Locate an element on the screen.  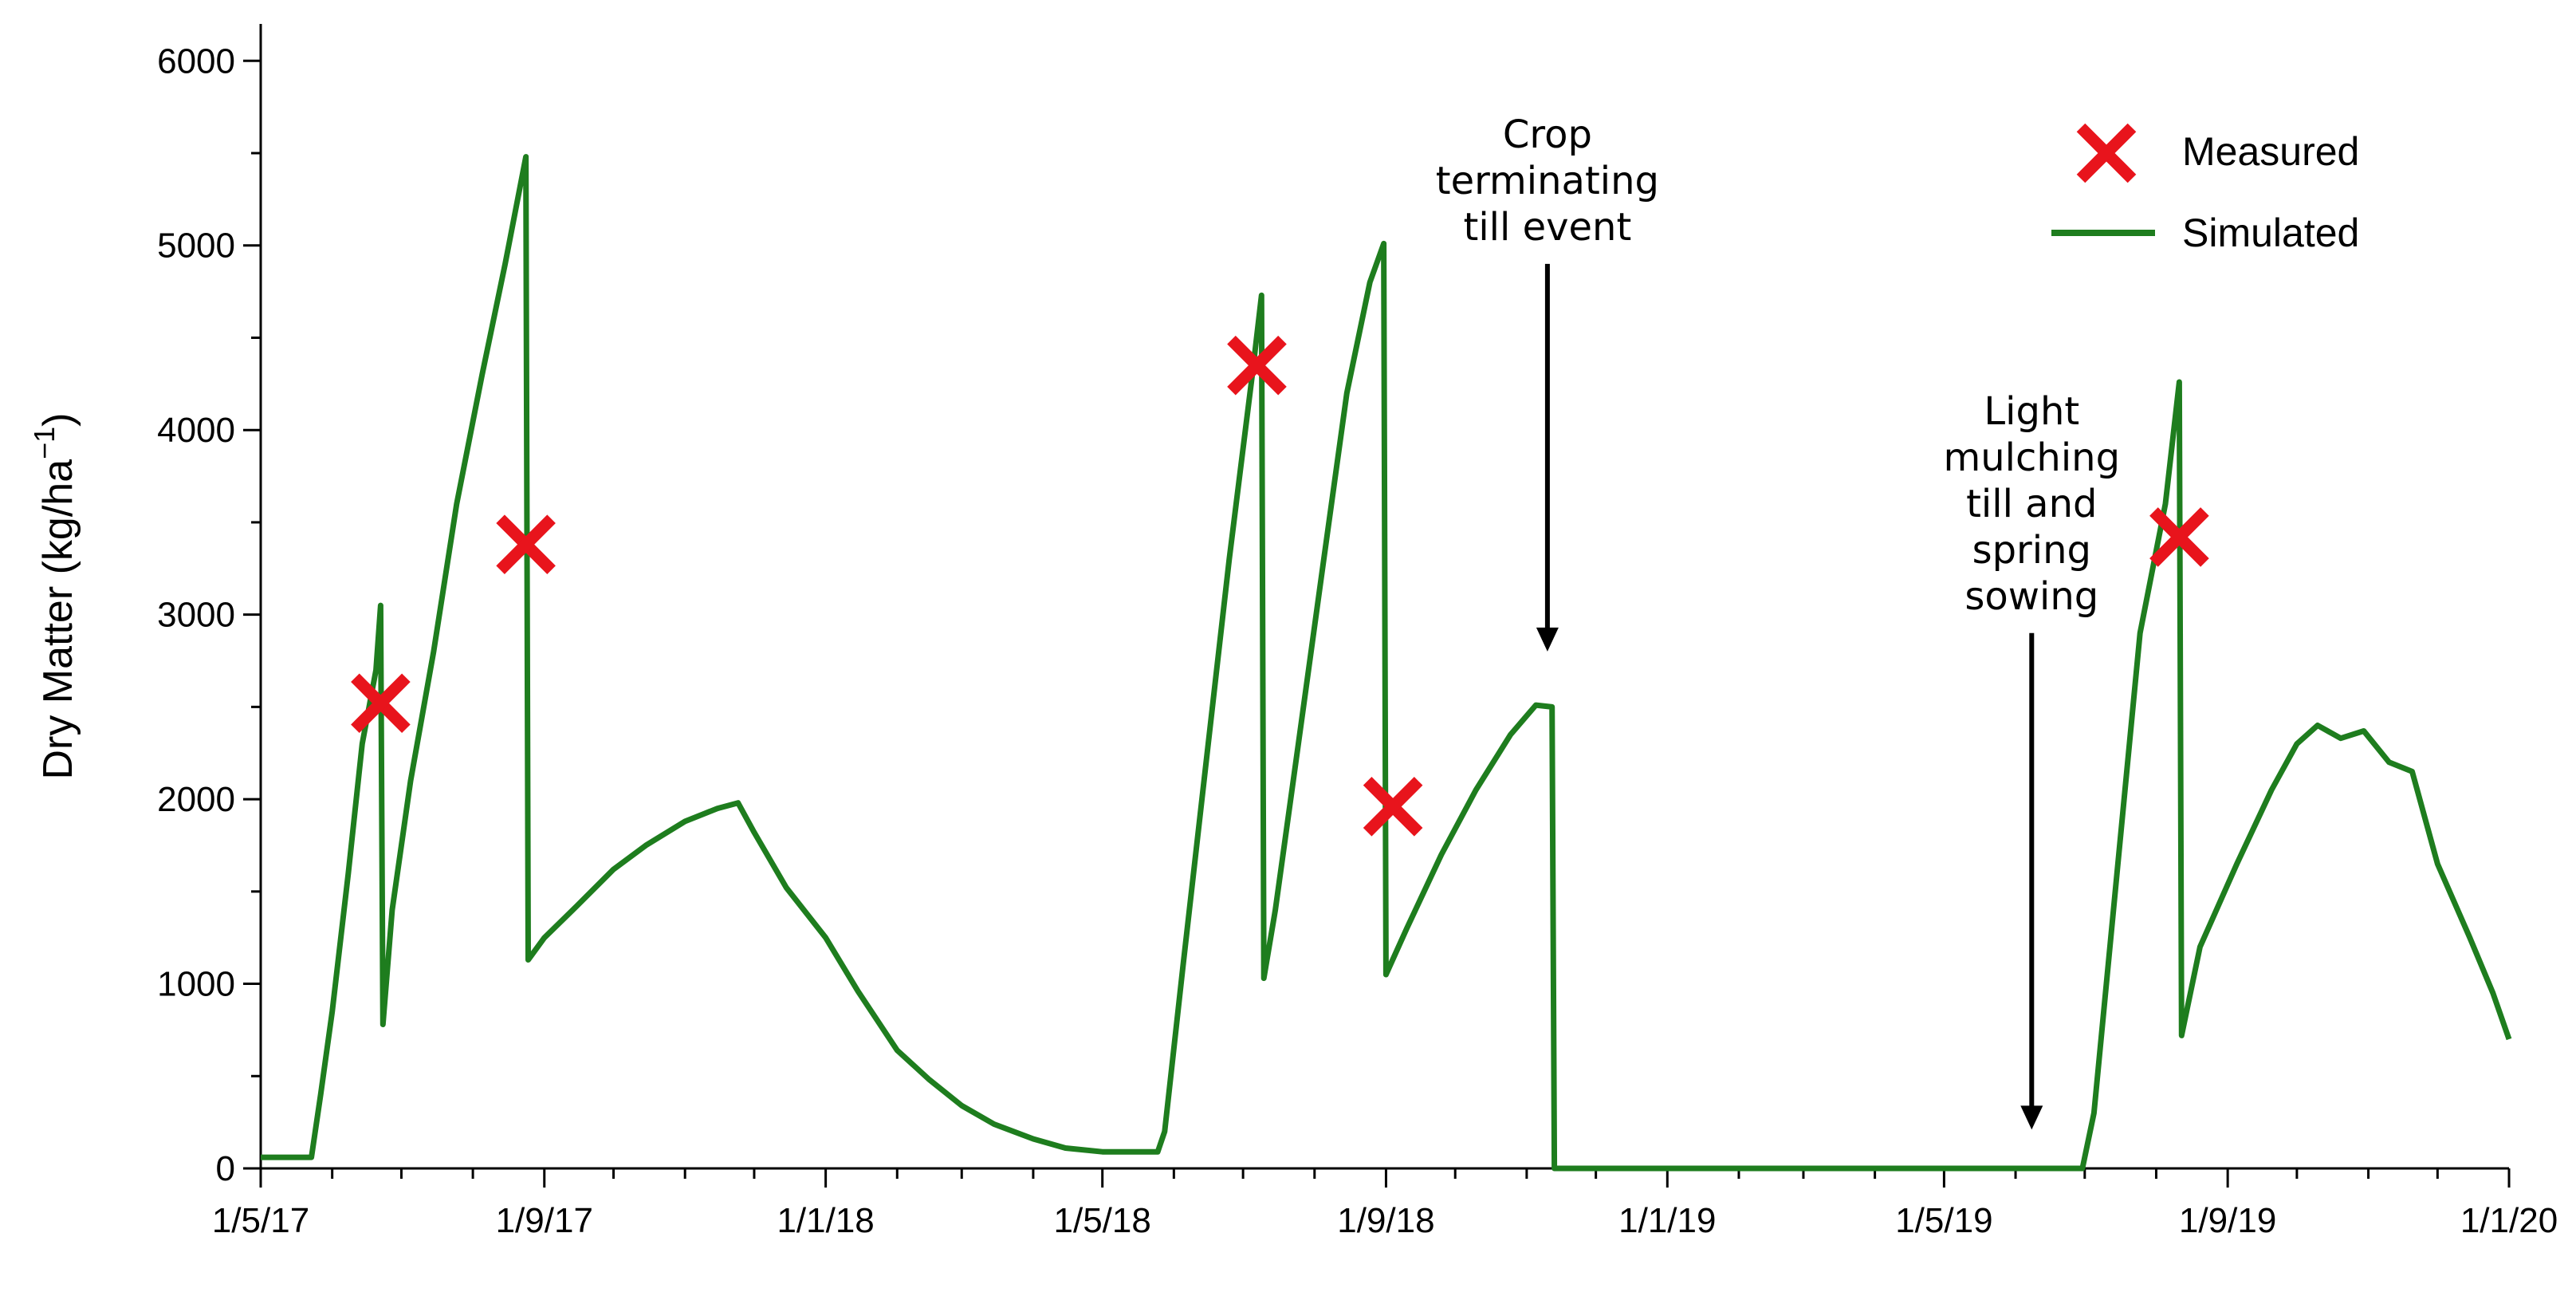
annotation-2-arrow-head is located at coordinates (2032, 1117).